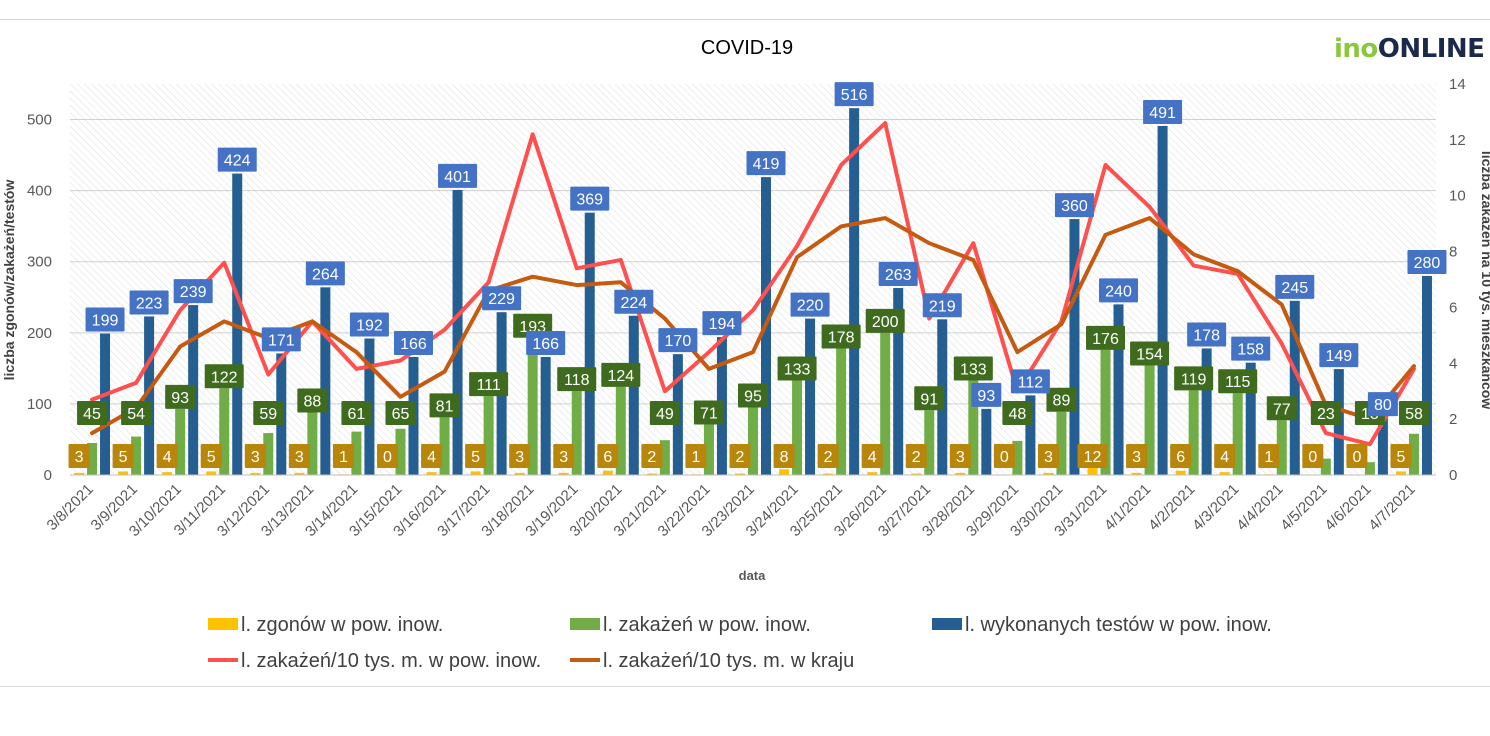 This screenshot has width=1490, height=736. I want to click on x-tick-label: 4/5/2021, so click(1303, 507).